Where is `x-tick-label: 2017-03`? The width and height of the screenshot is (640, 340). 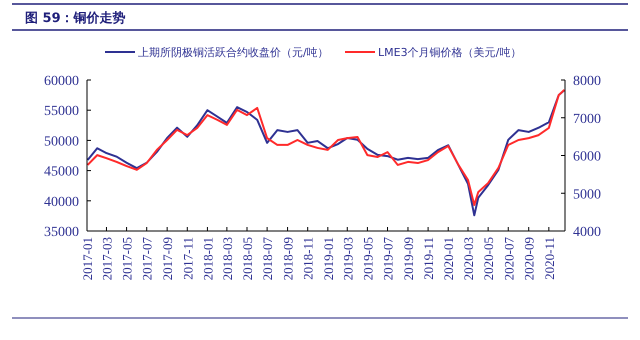
x-tick-label: 2017-03 is located at coordinates (106, 258).